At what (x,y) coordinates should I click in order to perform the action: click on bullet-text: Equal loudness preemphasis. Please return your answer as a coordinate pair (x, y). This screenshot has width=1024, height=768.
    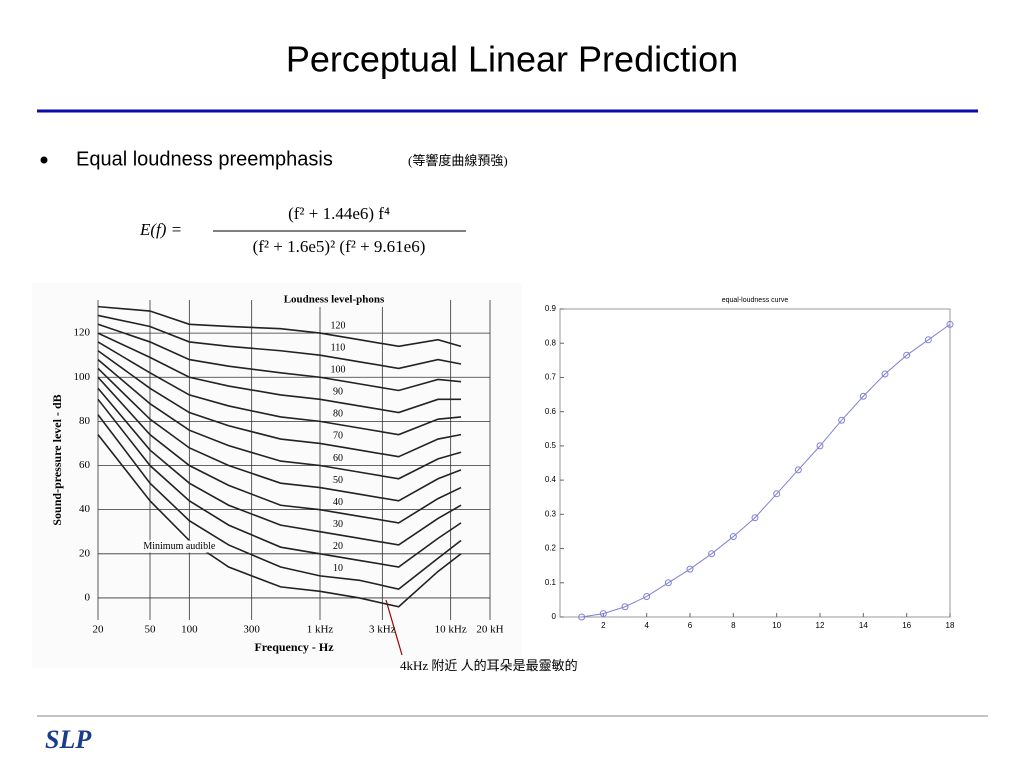
    Looking at the image, I should click on (204, 159).